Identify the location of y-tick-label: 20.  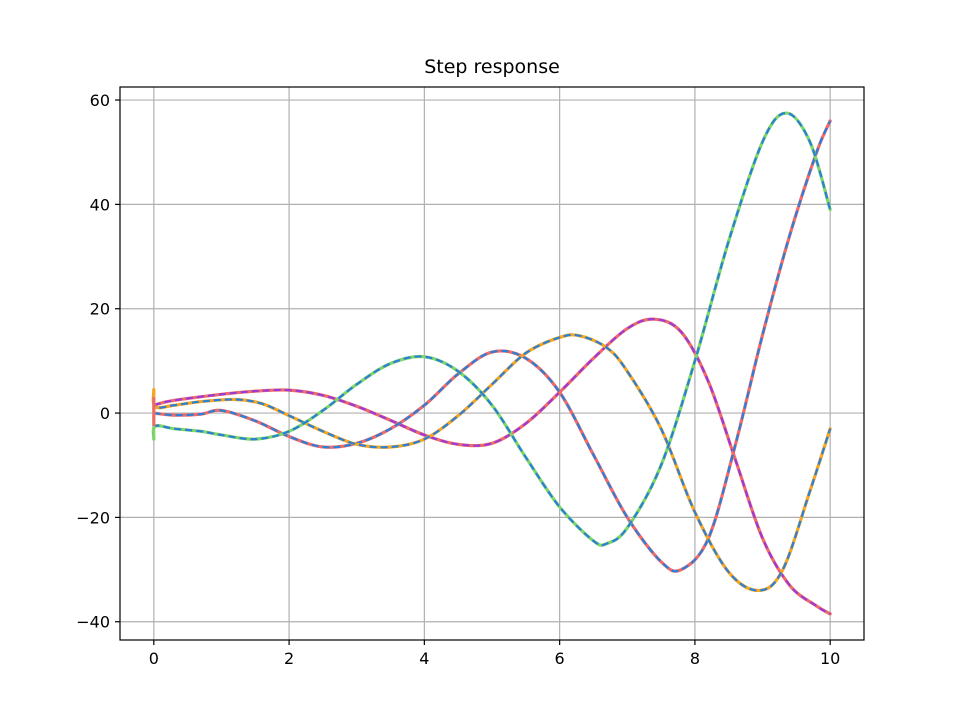
(100, 309).